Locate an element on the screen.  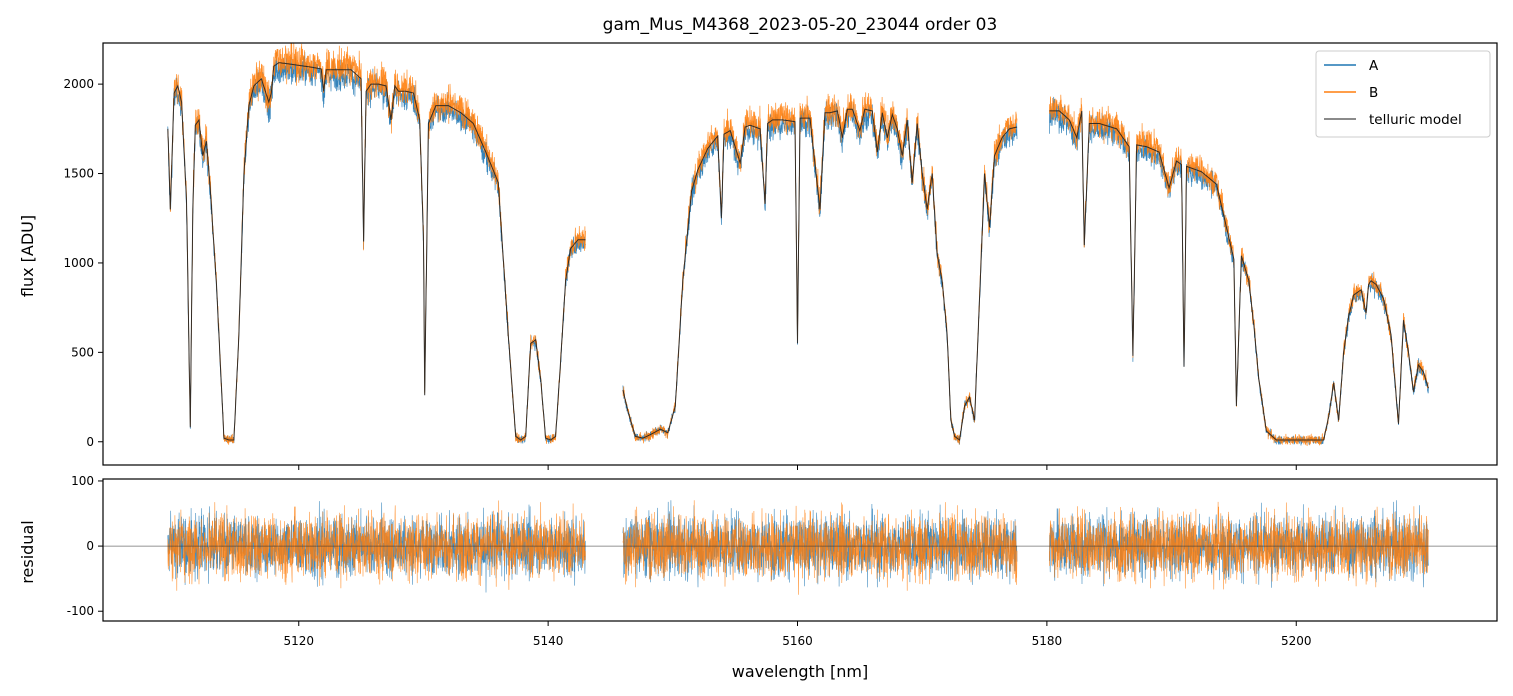
residual-plot-area is located at coordinates (800, 547).